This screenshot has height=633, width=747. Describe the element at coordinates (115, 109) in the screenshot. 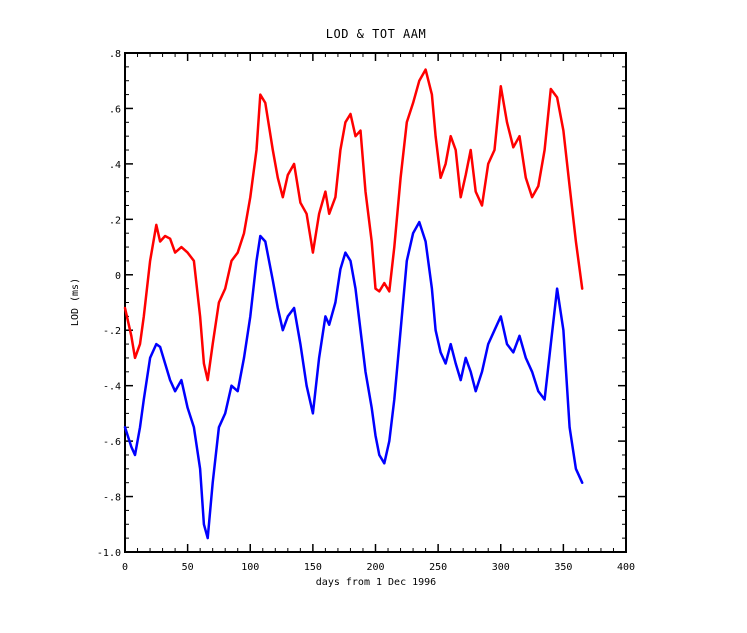

I see `y-tick-label: .6` at that location.